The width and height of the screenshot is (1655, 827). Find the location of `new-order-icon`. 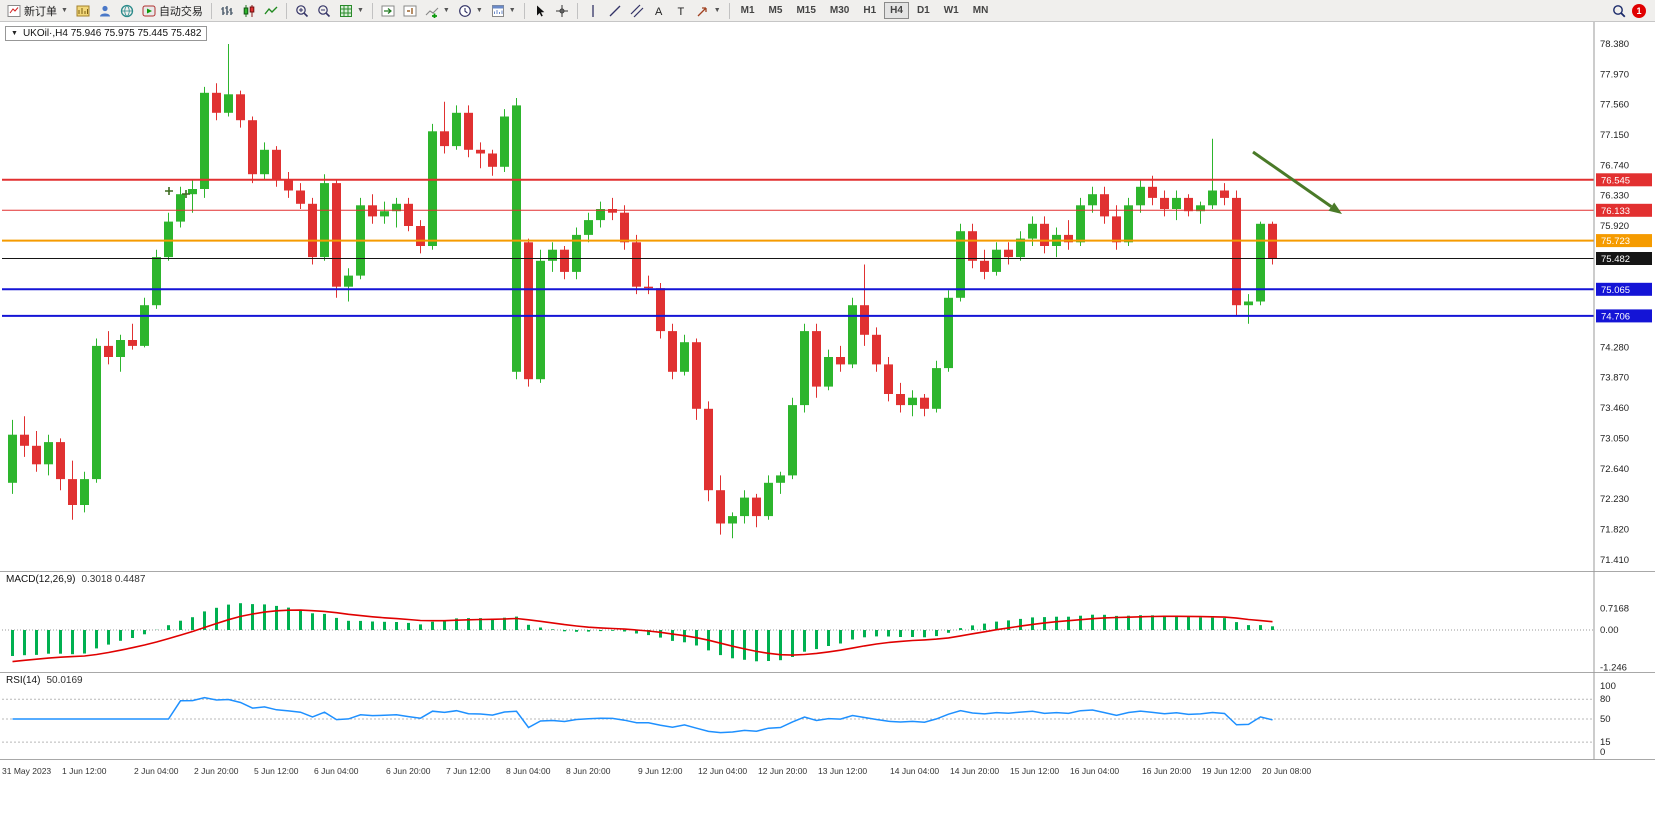

new-order-icon is located at coordinates (14, 11).